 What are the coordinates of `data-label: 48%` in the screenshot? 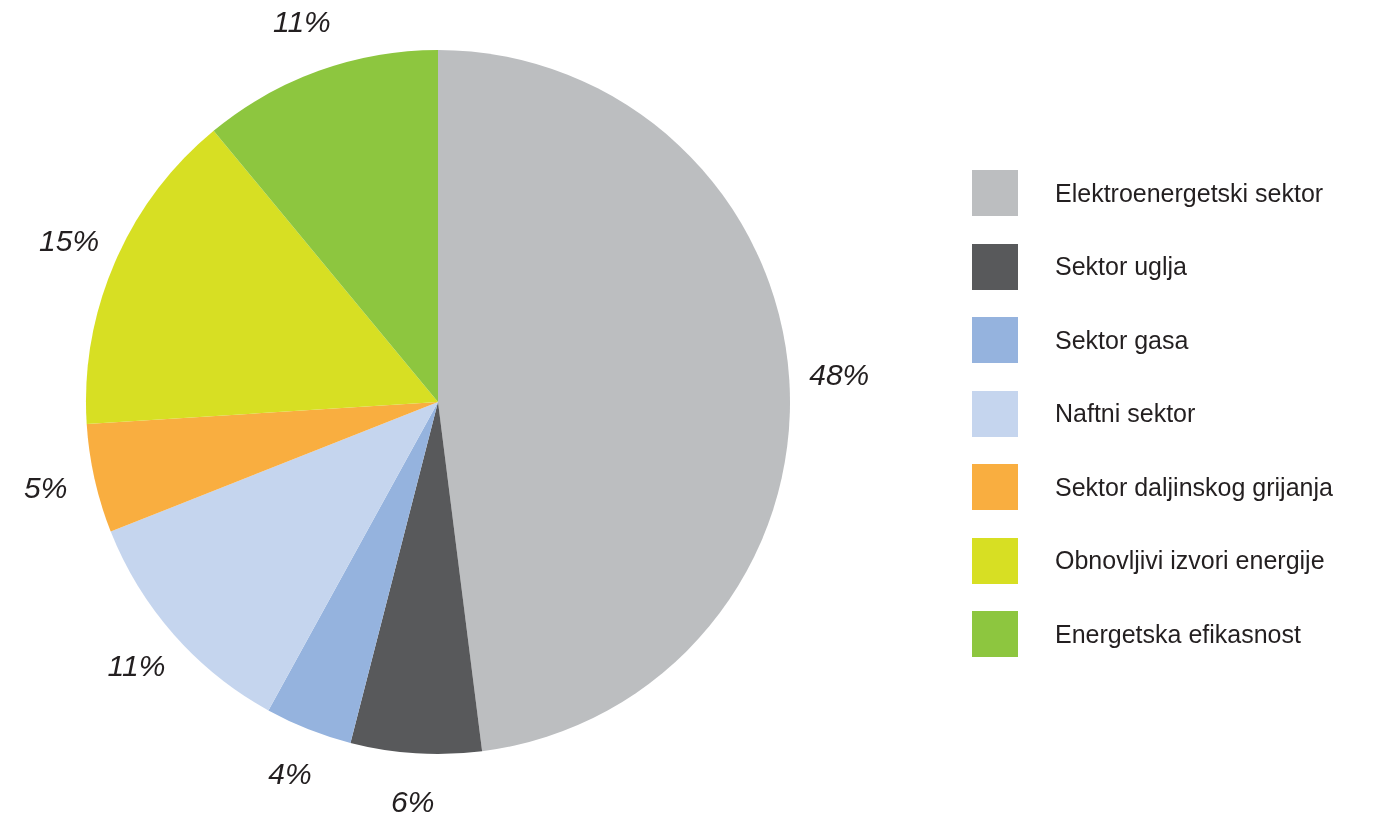 It's located at (839, 375).